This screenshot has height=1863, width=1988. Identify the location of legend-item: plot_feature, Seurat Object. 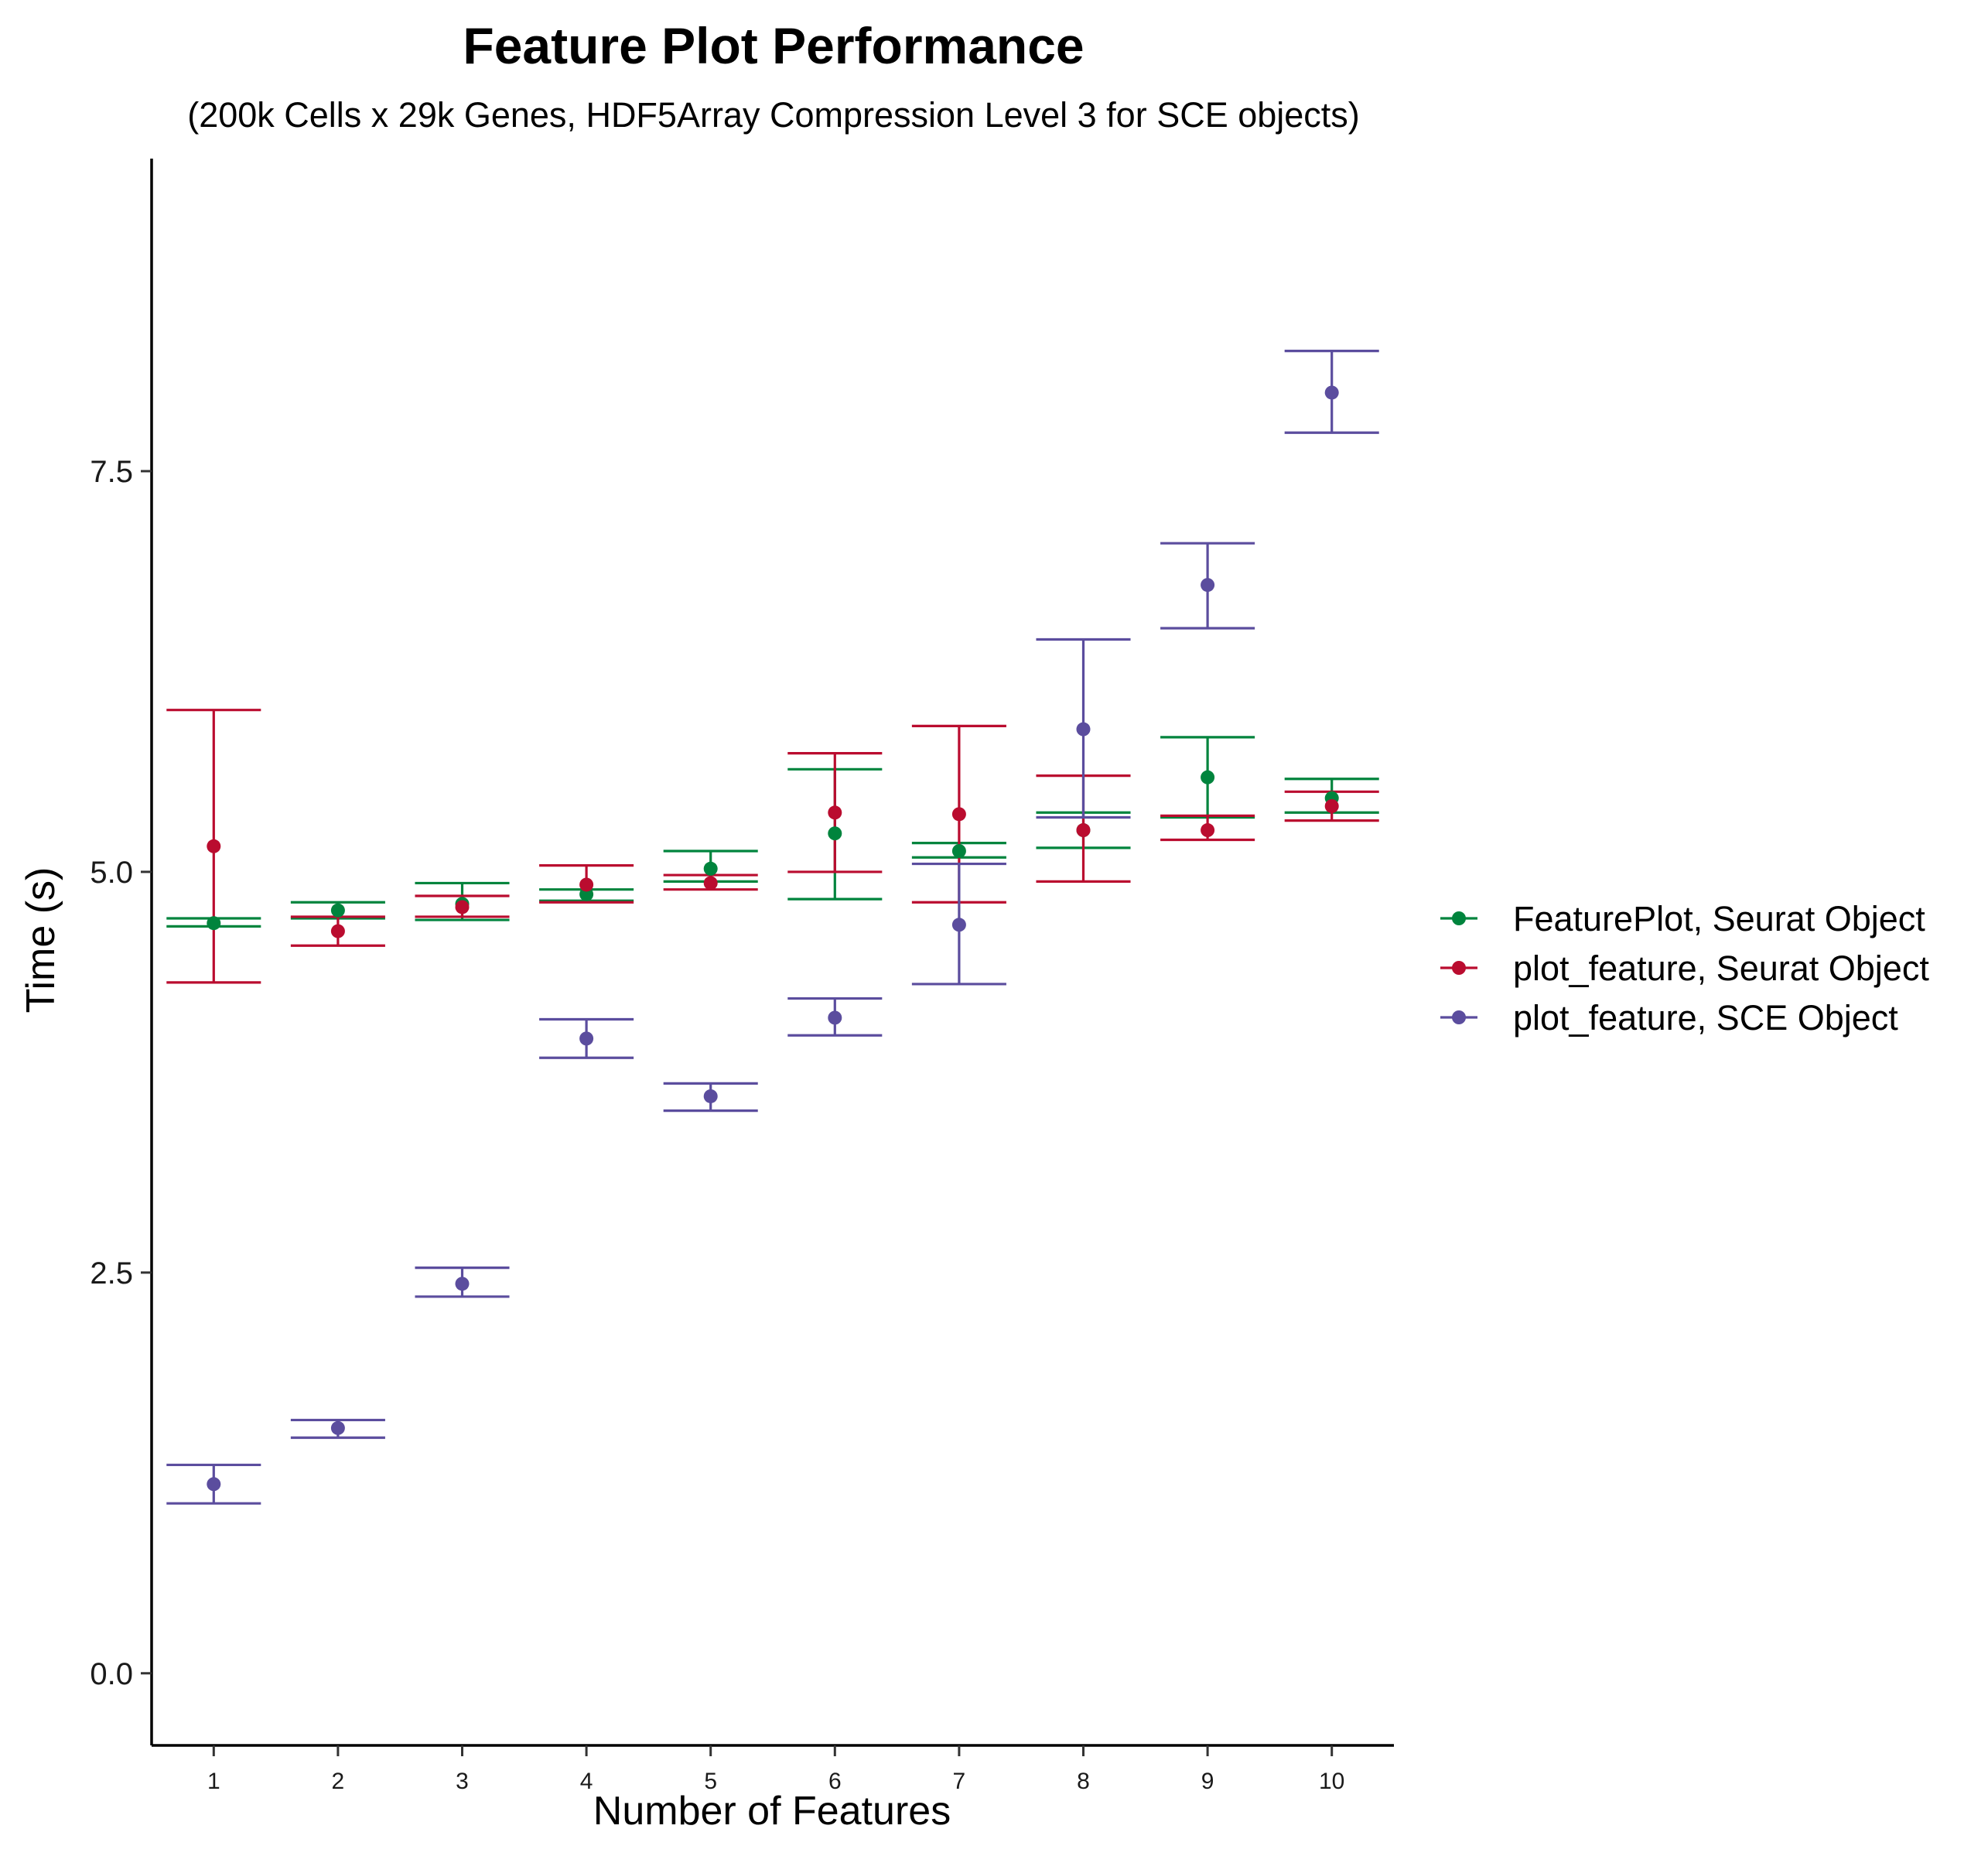
(1685, 968).